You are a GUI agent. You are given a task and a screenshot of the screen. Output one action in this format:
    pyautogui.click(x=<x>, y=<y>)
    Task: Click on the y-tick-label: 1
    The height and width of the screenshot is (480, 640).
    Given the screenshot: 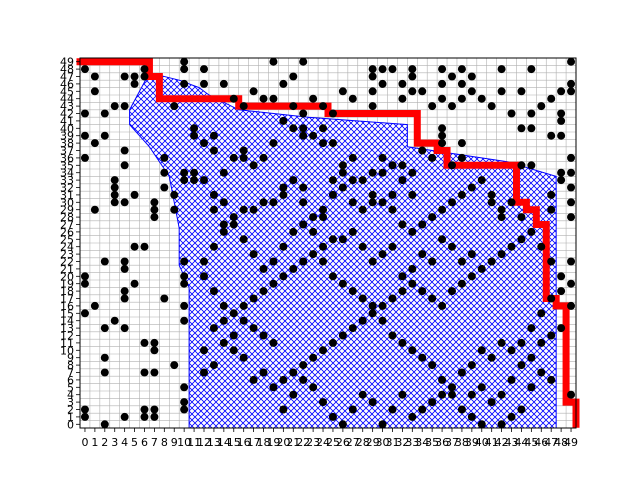 What is the action you would take?
    pyautogui.click(x=70, y=417)
    